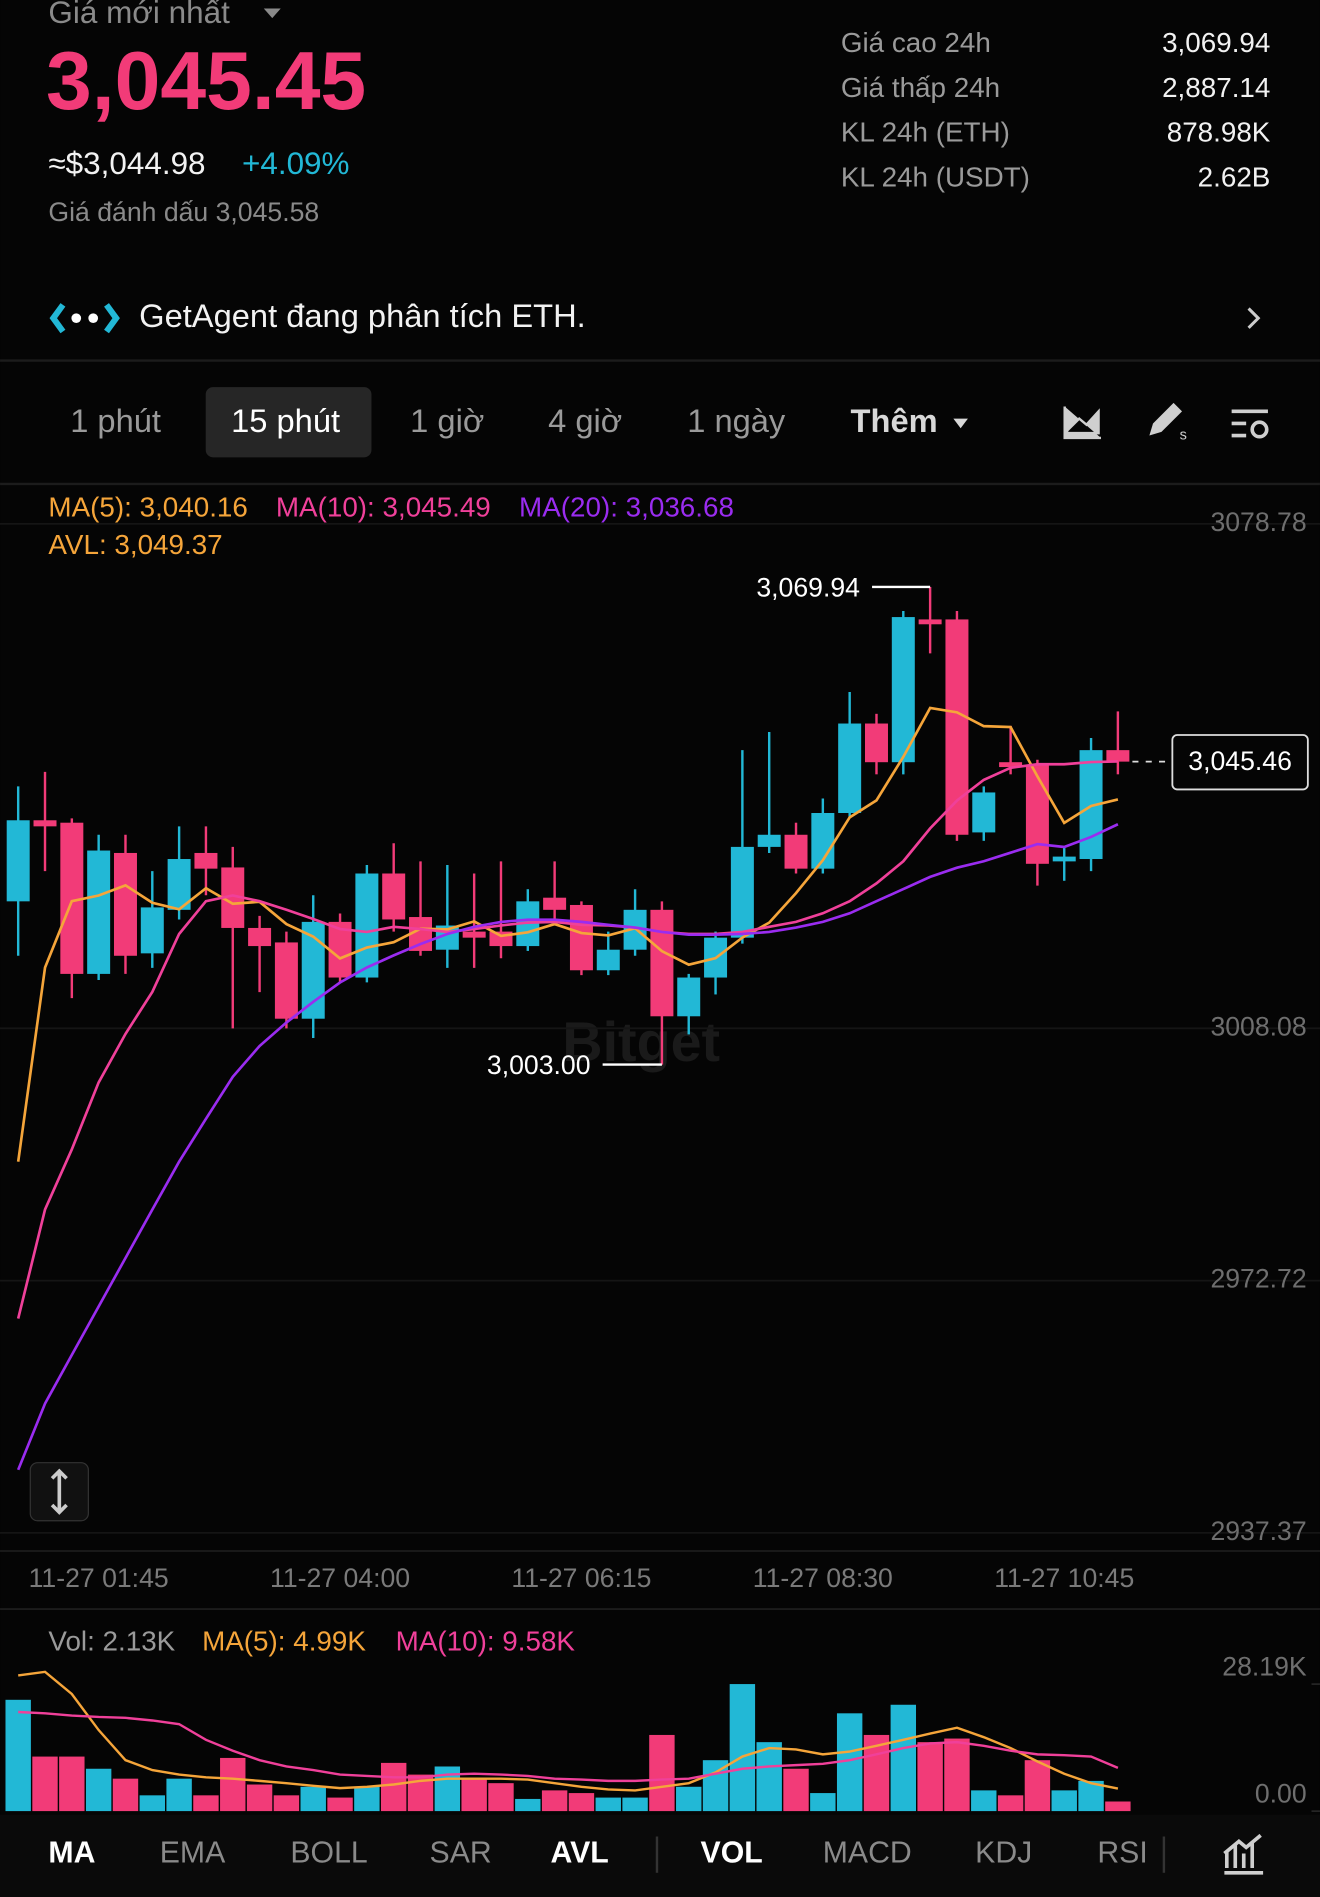 Image resolution: width=1320 pixels, height=1897 pixels. What do you see at coordinates (139, 15) in the screenshot?
I see `latest-label: Giá mới nhất` at bounding box center [139, 15].